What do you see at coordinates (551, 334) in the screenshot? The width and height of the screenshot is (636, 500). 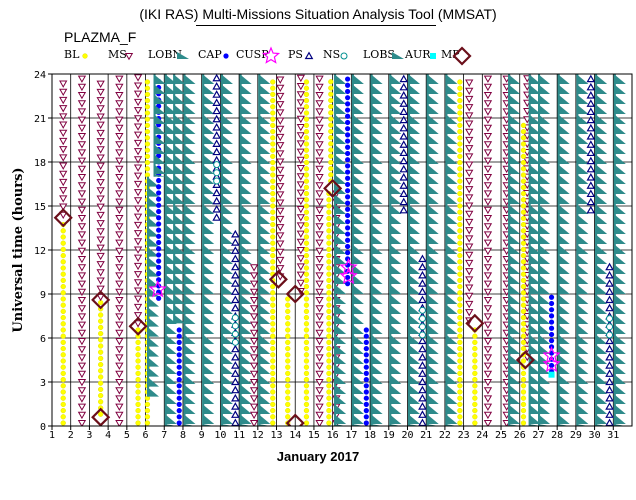 I see `column-cap` at bounding box center [551, 334].